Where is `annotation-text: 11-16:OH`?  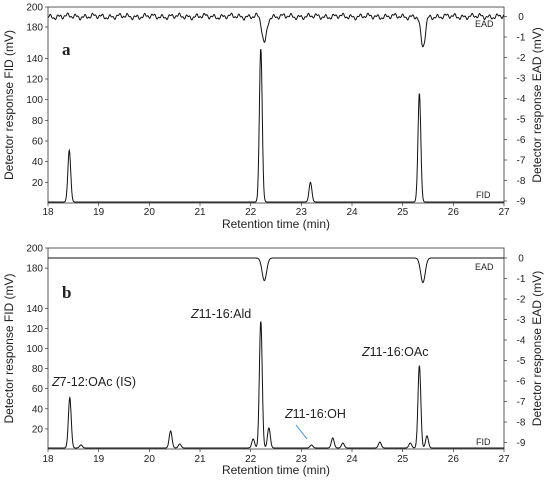
annotation-text: 11-16:OH is located at coordinates (319, 414).